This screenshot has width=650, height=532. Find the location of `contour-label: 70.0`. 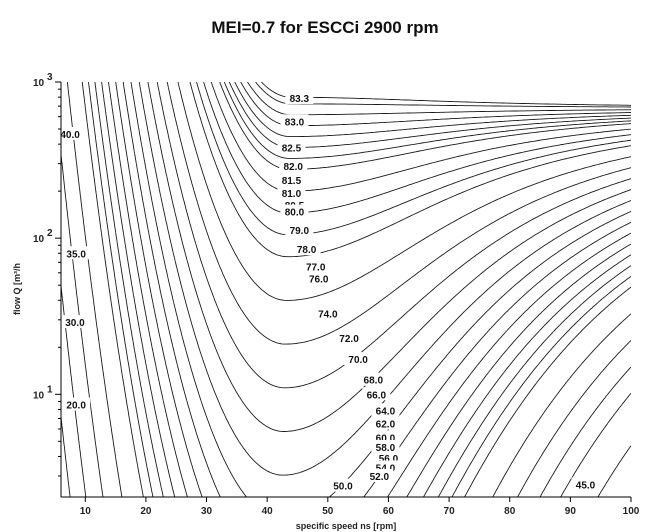

contour-label: 70.0 is located at coordinates (358, 360).